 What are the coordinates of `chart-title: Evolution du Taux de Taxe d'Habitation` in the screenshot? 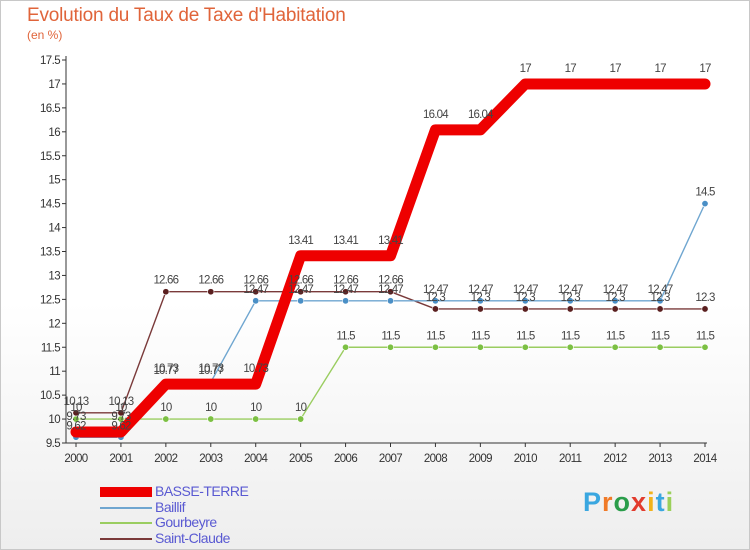 It's located at (186, 15).